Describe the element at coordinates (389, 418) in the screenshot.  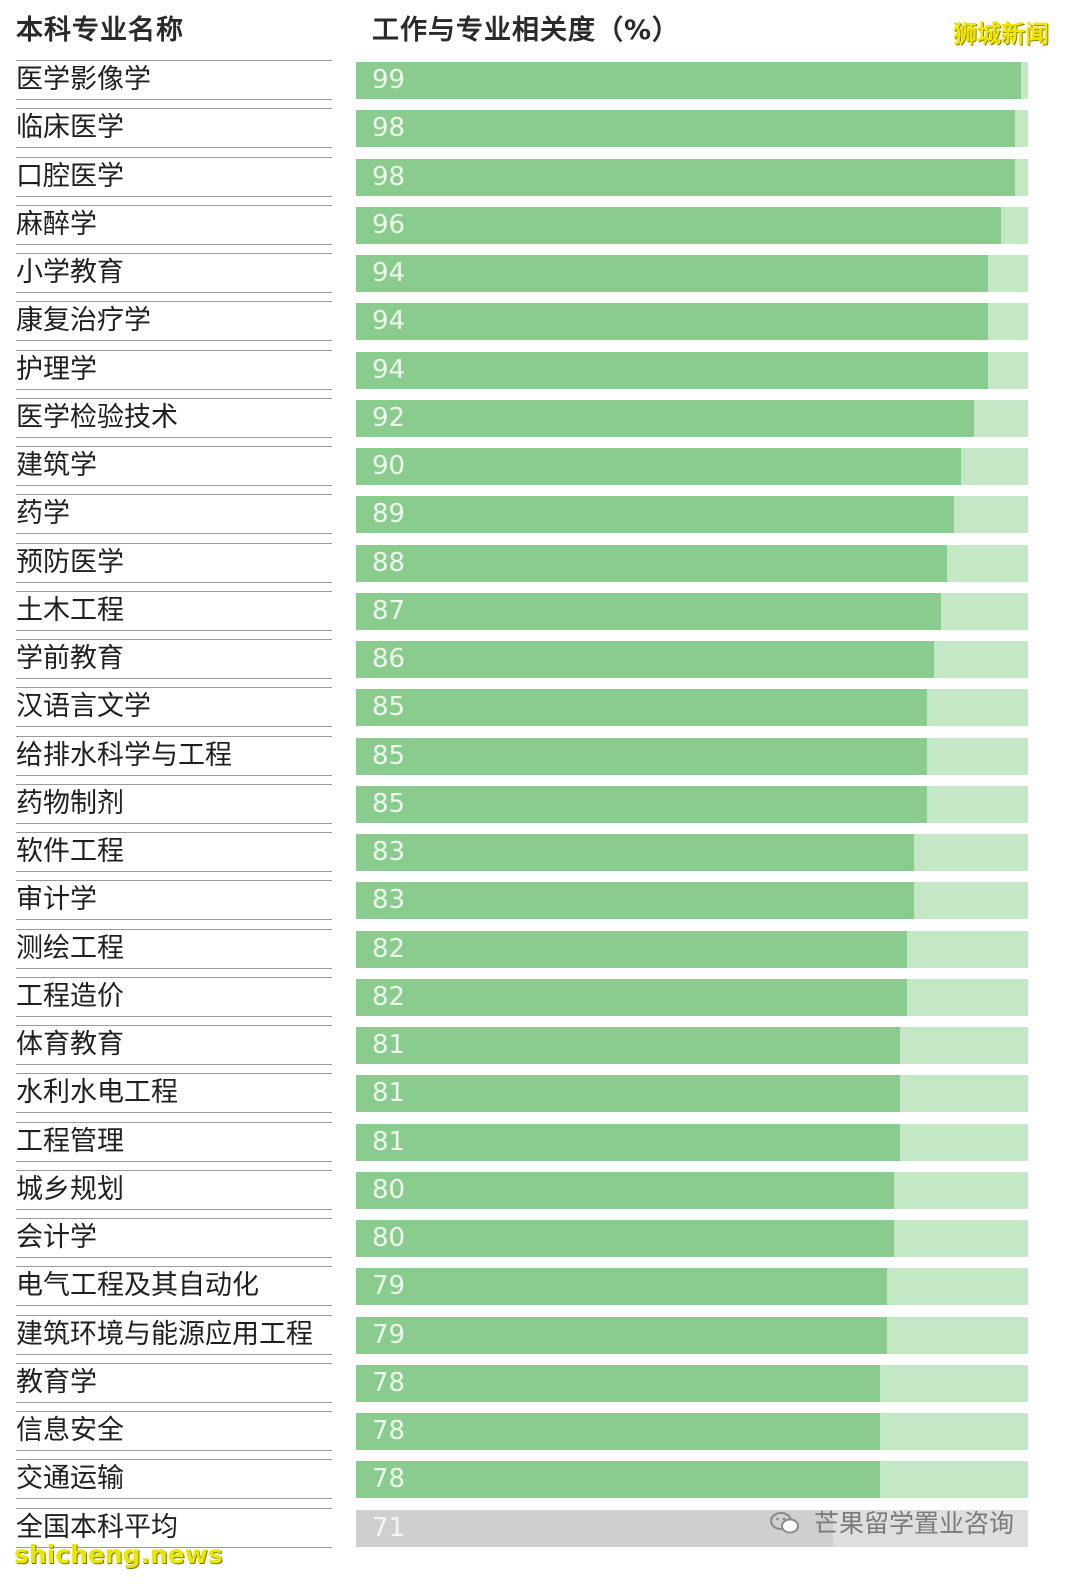
I see `data-label: 92` at that location.